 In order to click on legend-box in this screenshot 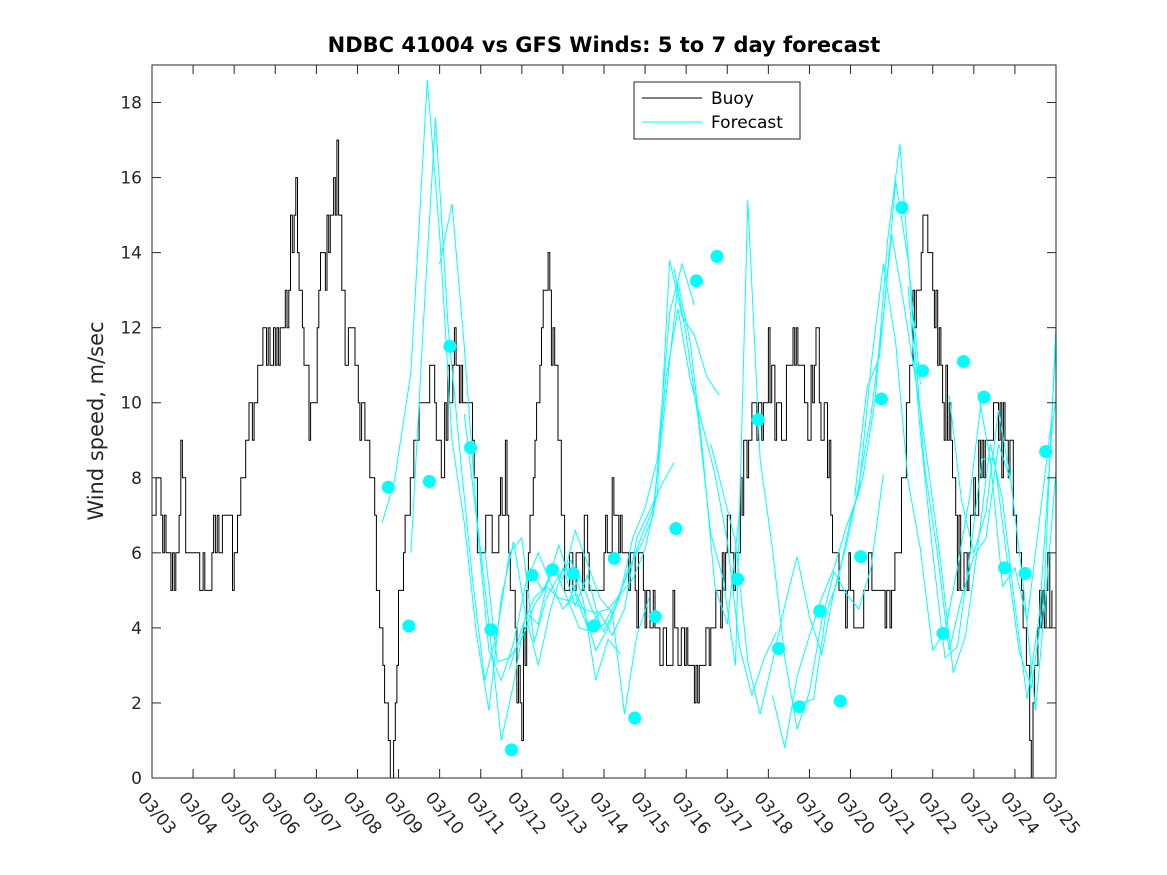, I will do `click(717, 110)`.